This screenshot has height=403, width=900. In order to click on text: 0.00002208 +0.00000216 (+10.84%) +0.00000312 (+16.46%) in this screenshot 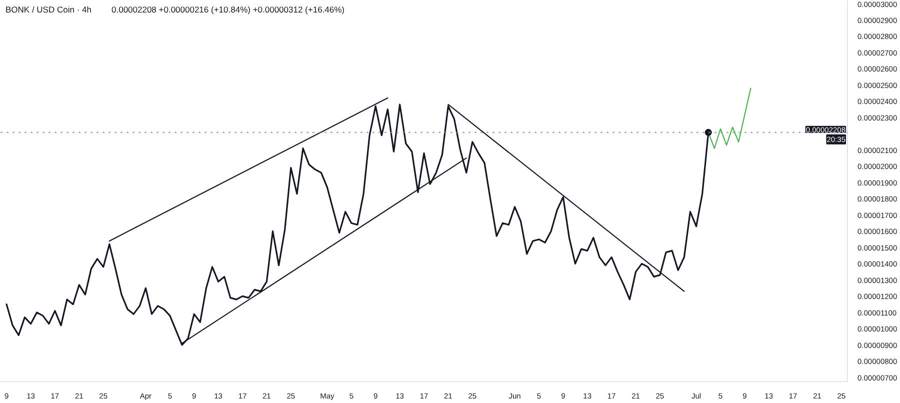, I will do `click(228, 9)`.